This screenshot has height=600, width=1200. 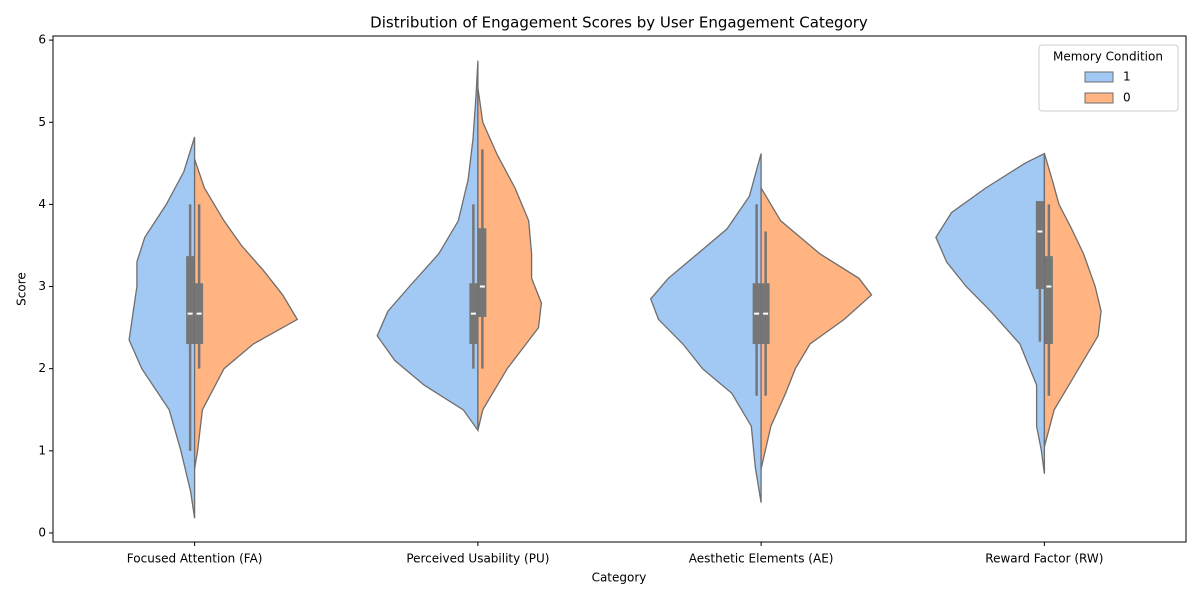 What do you see at coordinates (619, 578) in the screenshot?
I see `x-axis-label: Category` at bounding box center [619, 578].